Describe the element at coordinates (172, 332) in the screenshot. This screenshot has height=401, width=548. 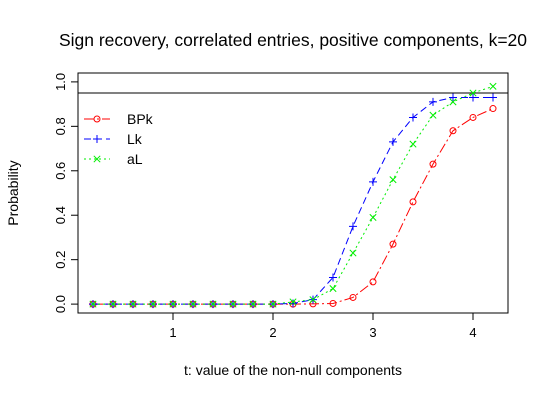
I see `x-tick-label: 1` at that location.